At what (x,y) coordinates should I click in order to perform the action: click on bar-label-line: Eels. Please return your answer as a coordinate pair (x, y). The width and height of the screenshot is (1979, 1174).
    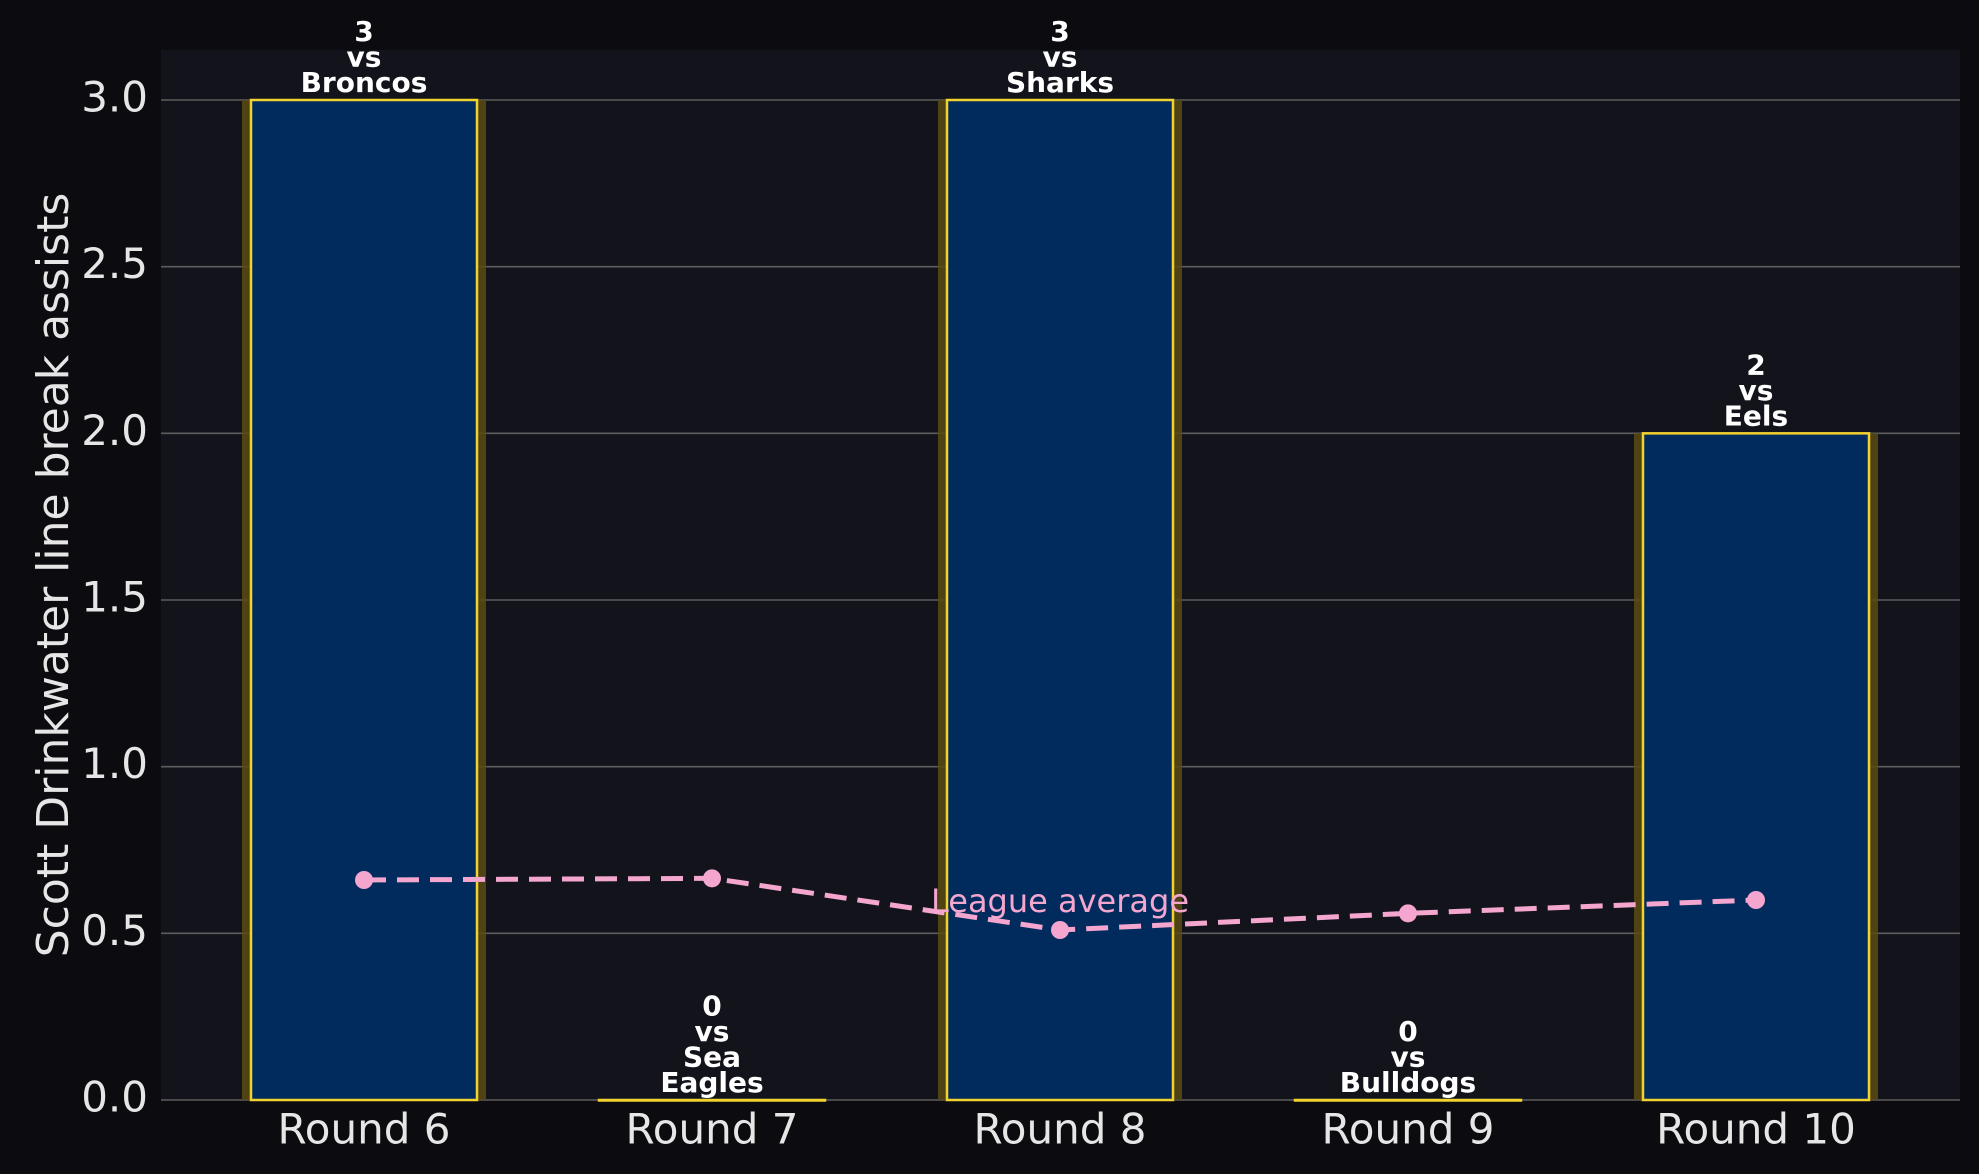
    Looking at the image, I should click on (1756, 415).